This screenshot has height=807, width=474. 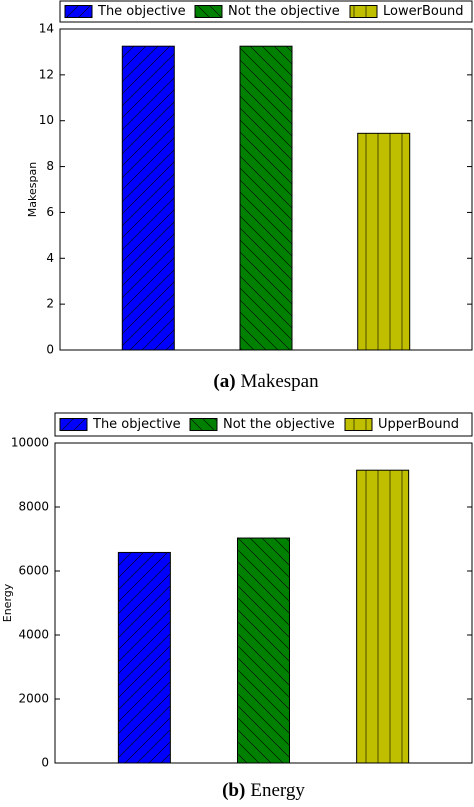 What do you see at coordinates (46, 120) in the screenshot?
I see `y-tick-label: 10` at bounding box center [46, 120].